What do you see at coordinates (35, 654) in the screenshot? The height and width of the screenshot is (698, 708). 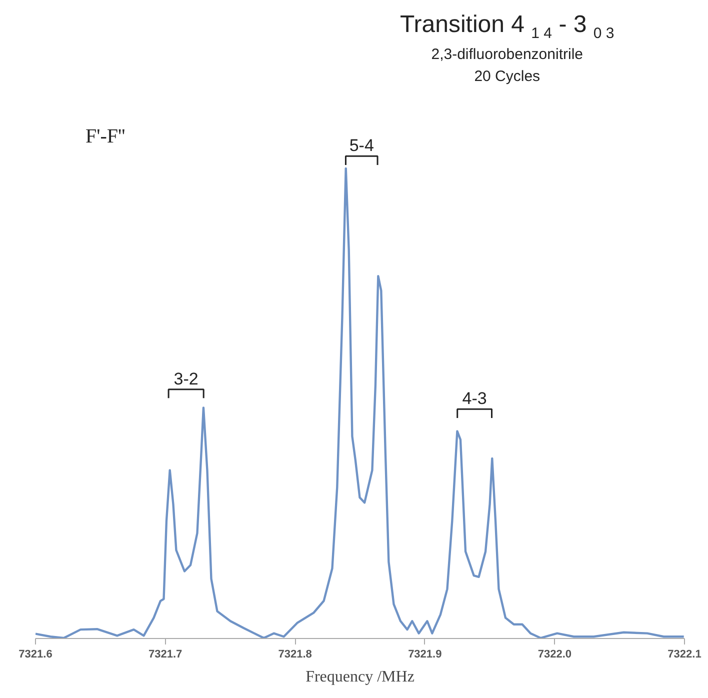 I see `x-tick-label: 7321.6` at bounding box center [35, 654].